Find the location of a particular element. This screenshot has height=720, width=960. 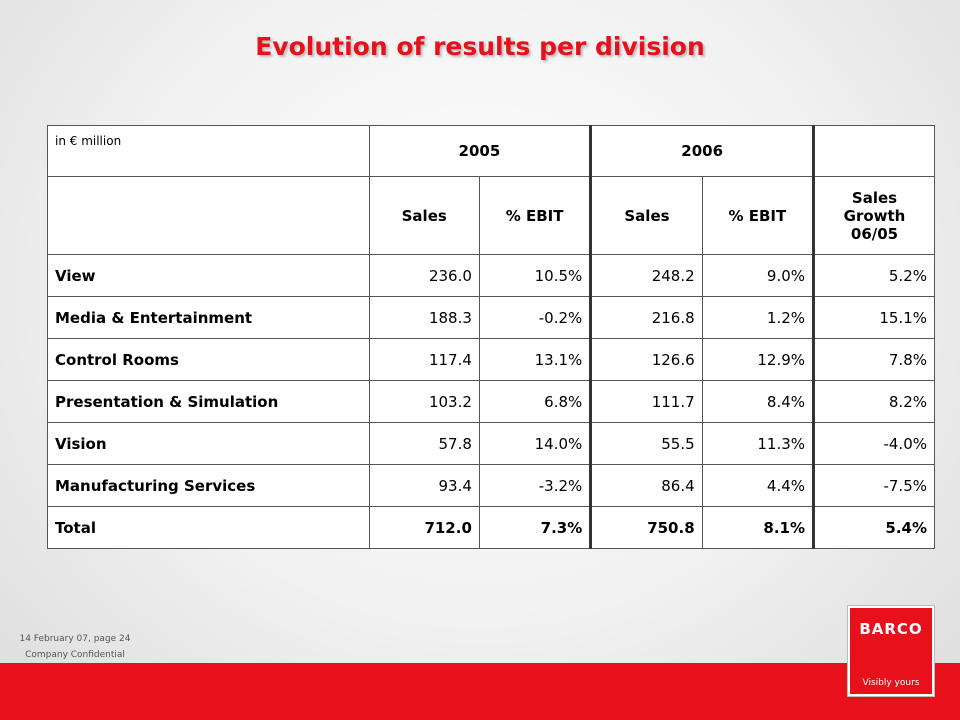

barco-logo: BARCO Visibly yours is located at coordinates (891, 651).